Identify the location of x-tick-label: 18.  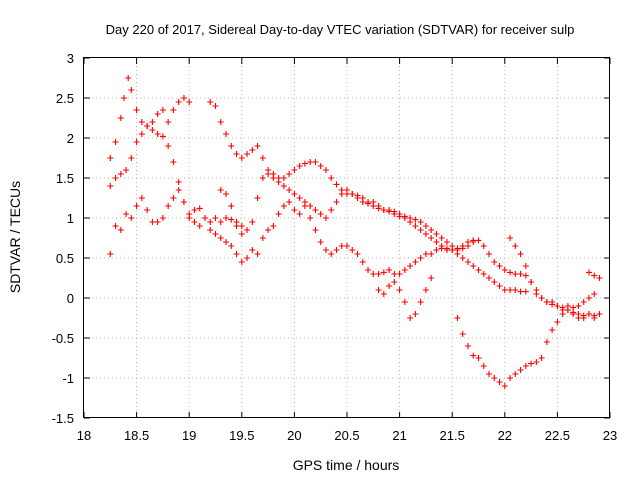
(84, 435).